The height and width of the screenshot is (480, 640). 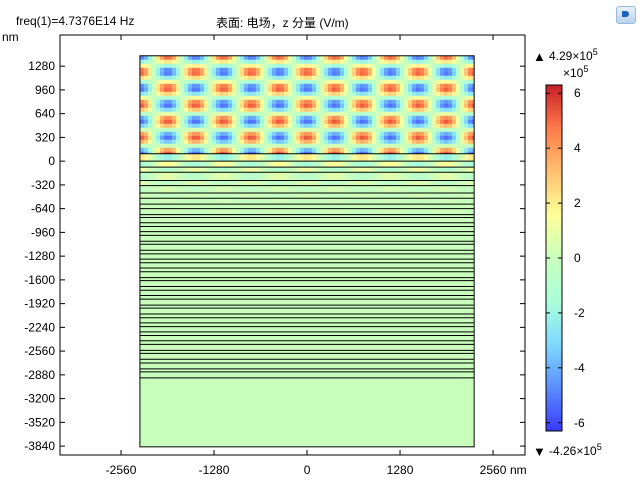 What do you see at coordinates (307, 470) in the screenshot?
I see `x-tick-label: 0` at bounding box center [307, 470].